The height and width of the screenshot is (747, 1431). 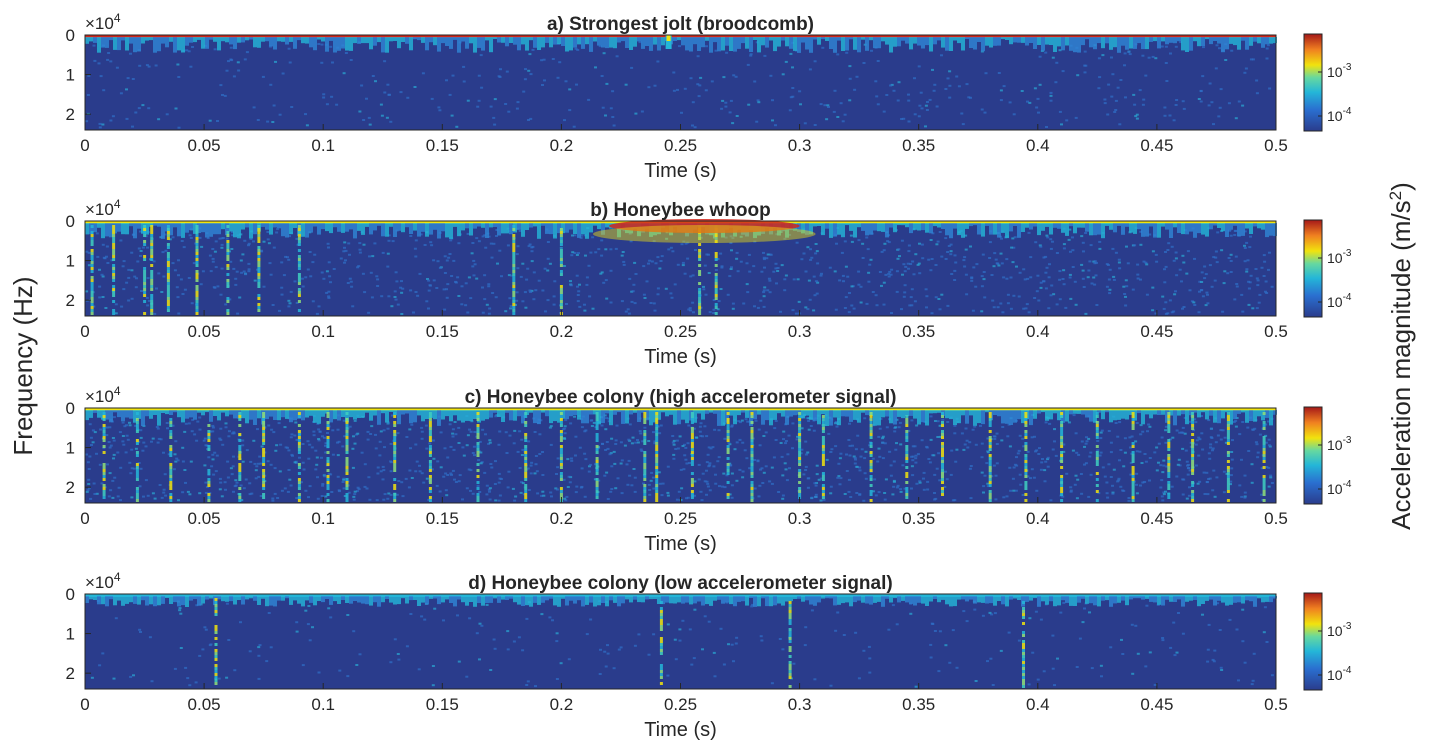 What do you see at coordinates (918, 331) in the screenshot?
I see `x-tick-label: 0.35` at bounding box center [918, 331].